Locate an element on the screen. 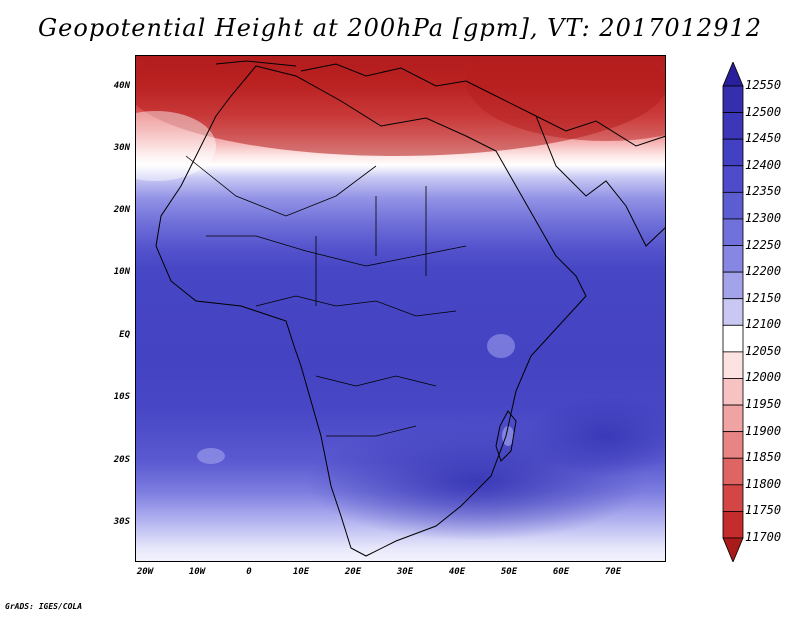 The width and height of the screenshot is (800, 618). lon-label-0: 0 is located at coordinates (249, 572).